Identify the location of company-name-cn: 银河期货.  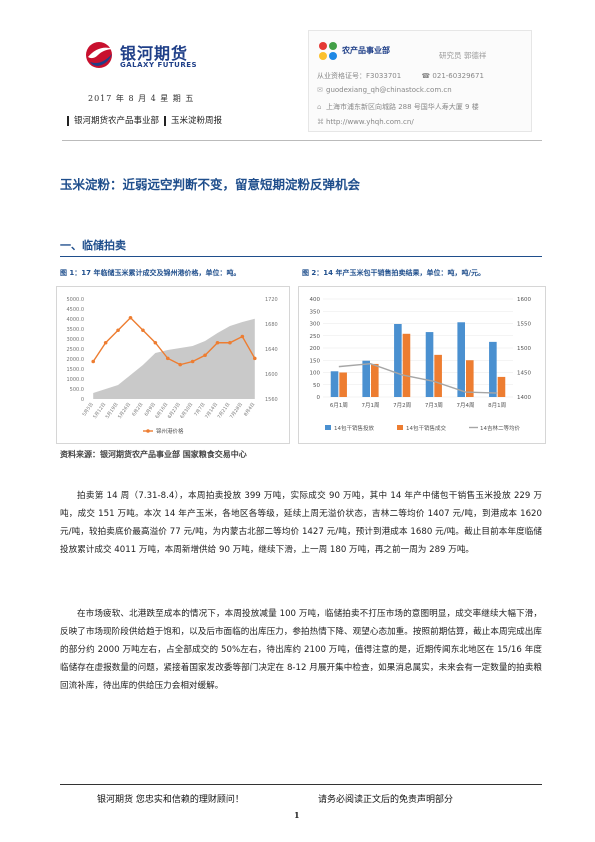
(154, 53).